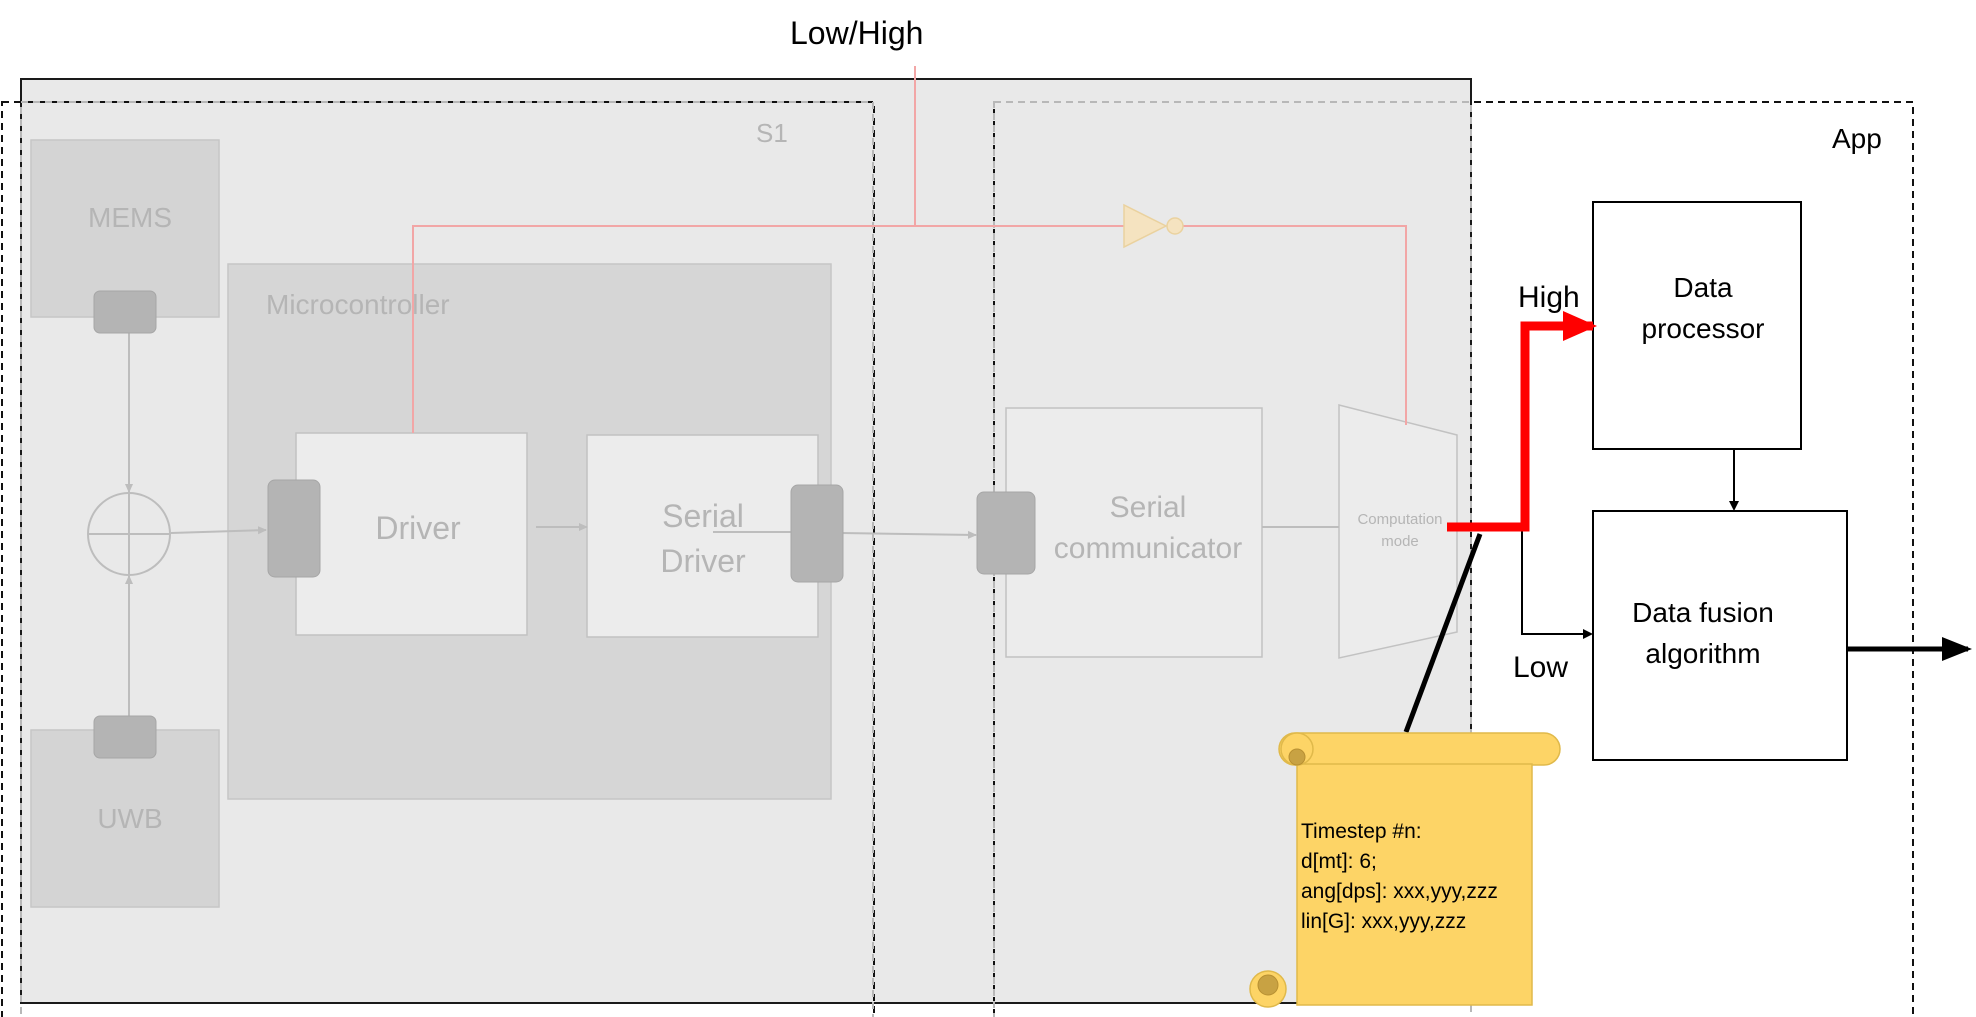 Image resolution: width=1976 pixels, height=1017 pixels. What do you see at coordinates (358, 304) in the screenshot?
I see `microcontroller-label: Microcontroller` at bounding box center [358, 304].